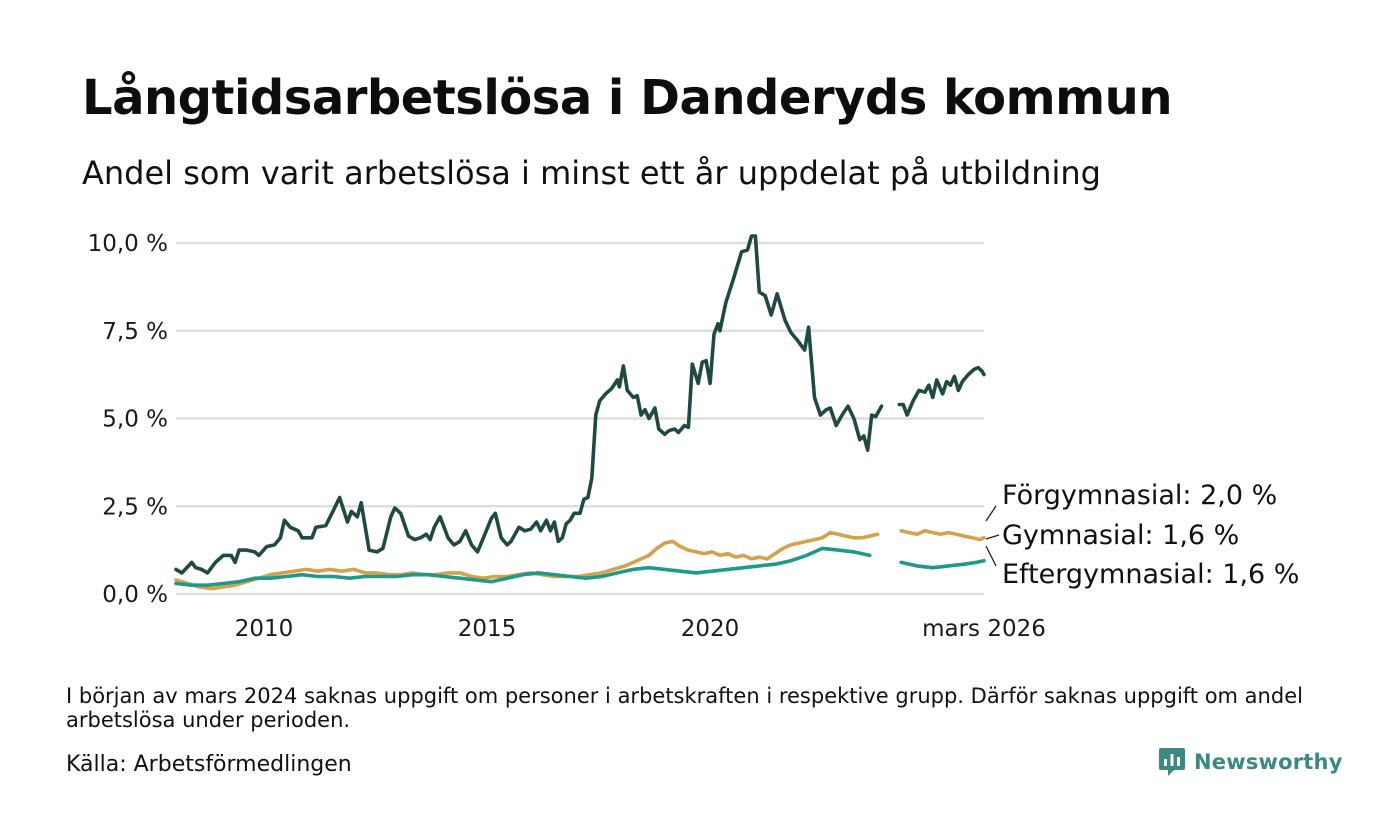 Image resolution: width=1400 pixels, height=840 pixels. I want to click on y-tick-label: 2,5 %, so click(135, 507).